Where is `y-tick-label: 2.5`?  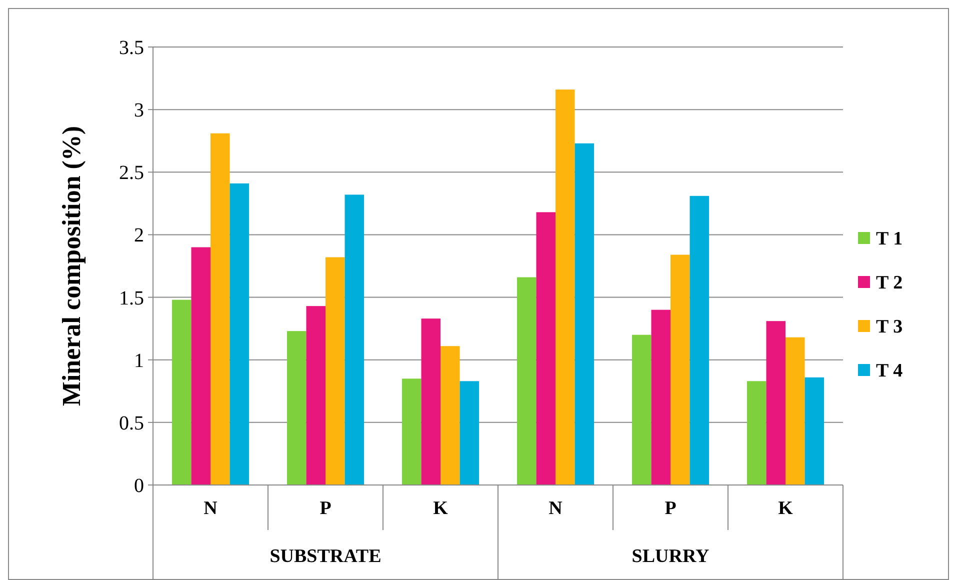 y-tick-label: 2.5 is located at coordinates (131, 173).